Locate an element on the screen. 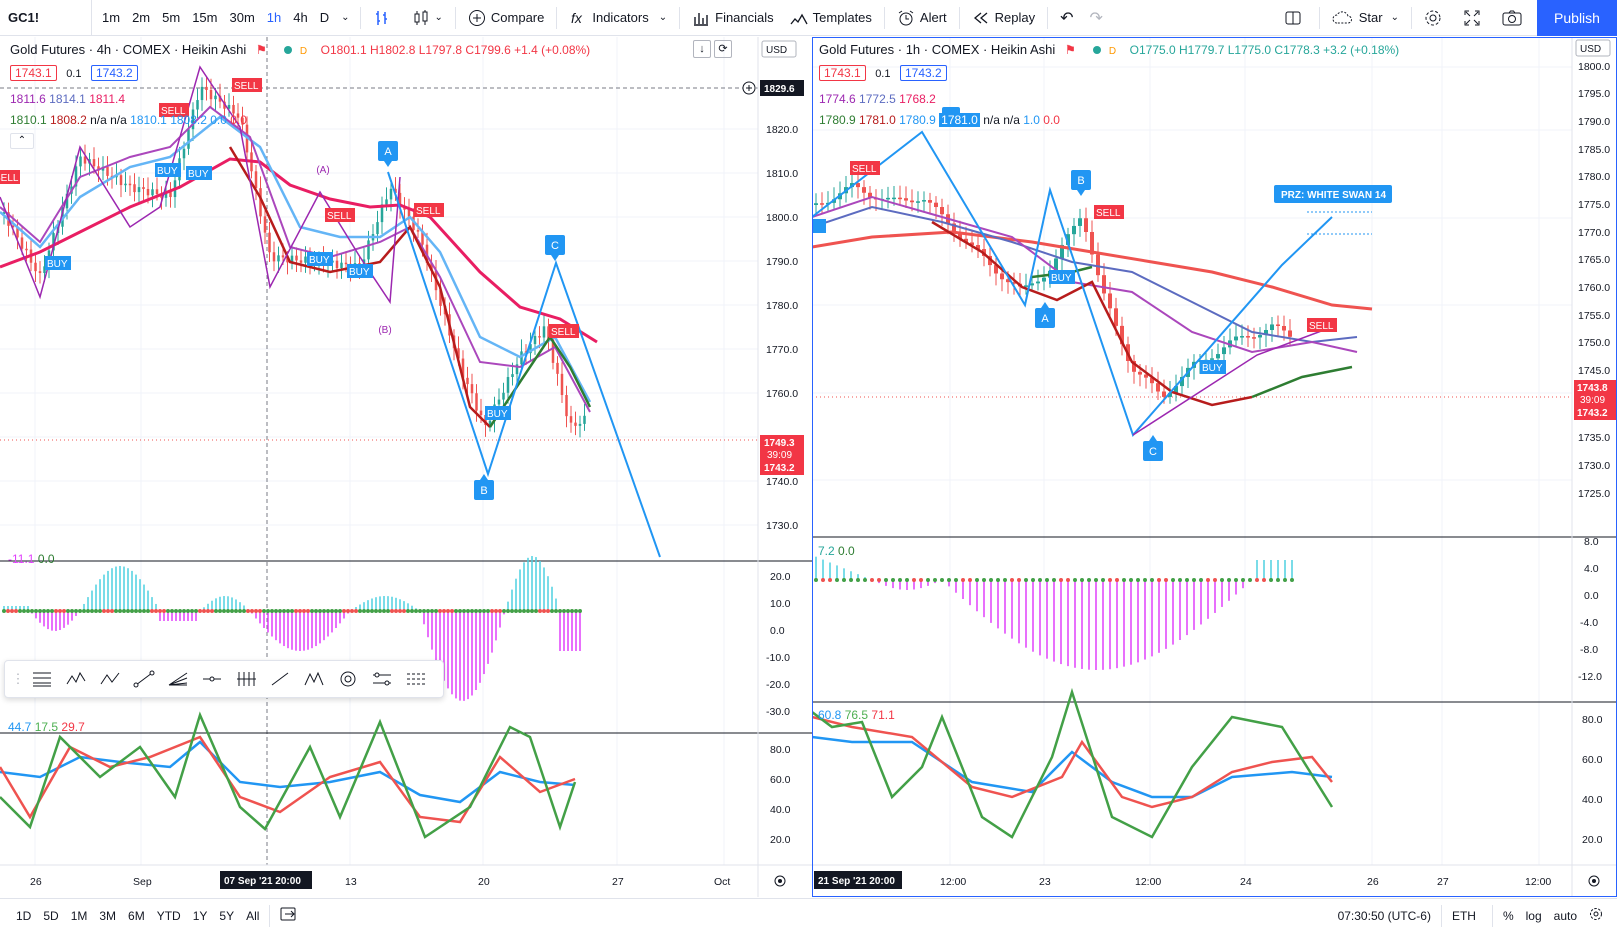 This screenshot has width=1617, height=932. range-5y: 5Y is located at coordinates (227, 915).